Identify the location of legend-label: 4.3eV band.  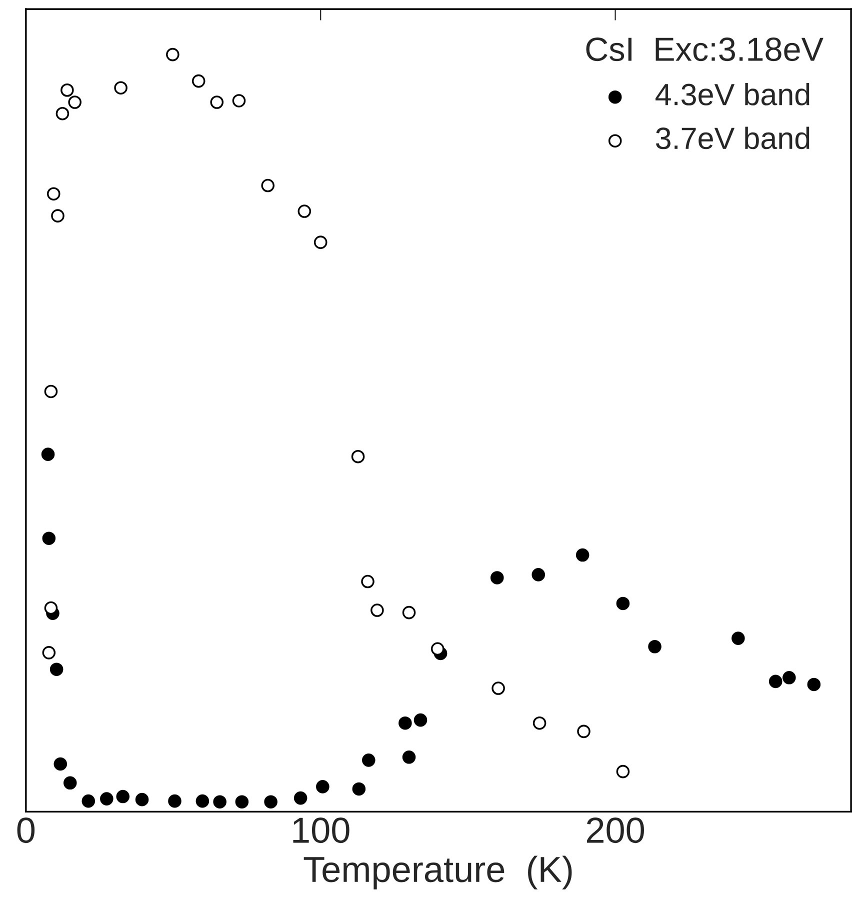
(733, 94).